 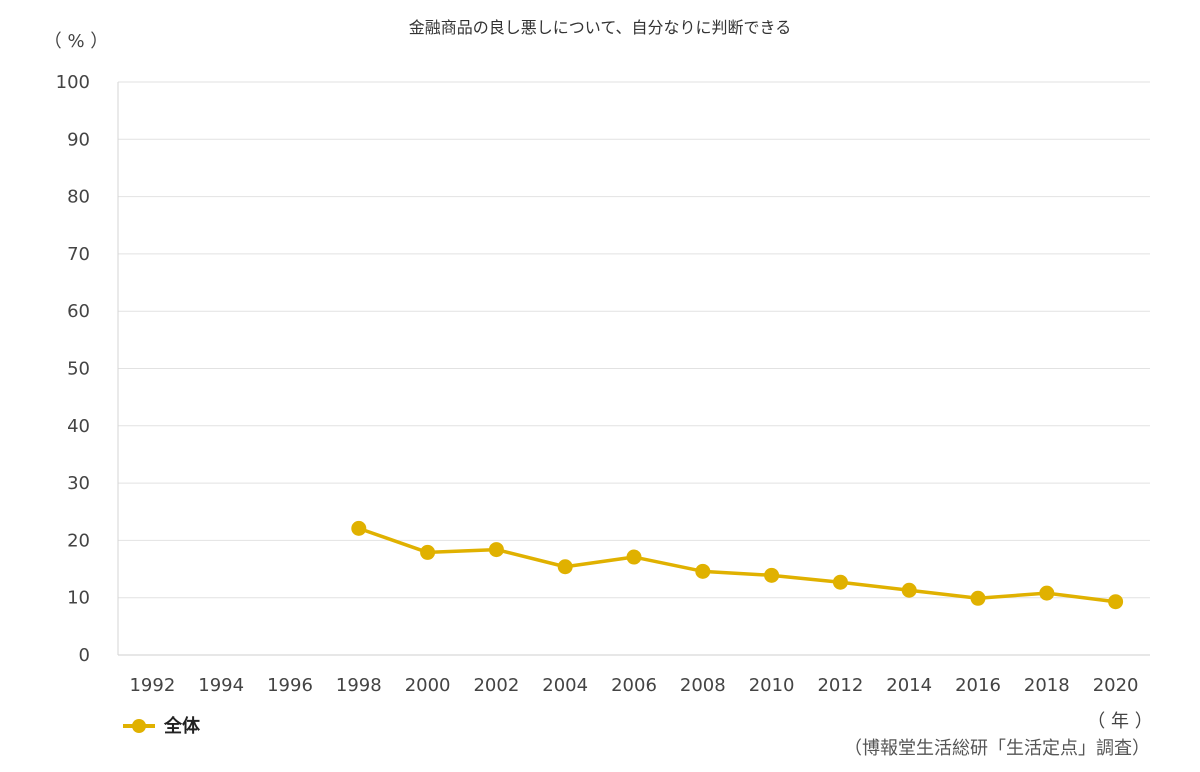 I want to click on x-tick-label: 1992, so click(x=152, y=685).